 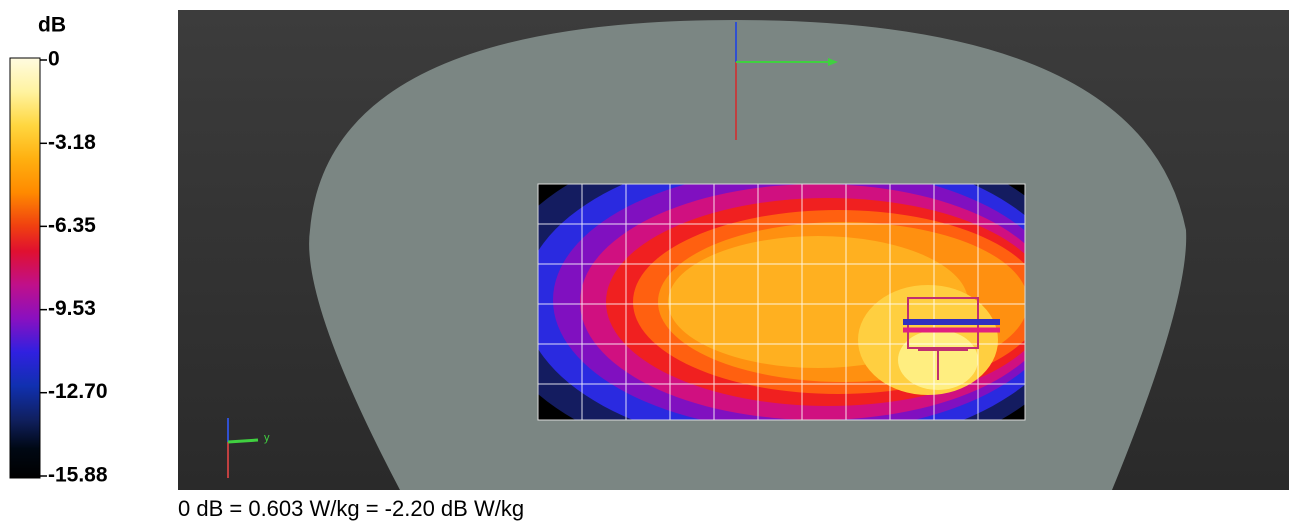 I want to click on axis-label: y, so click(x=267, y=438).